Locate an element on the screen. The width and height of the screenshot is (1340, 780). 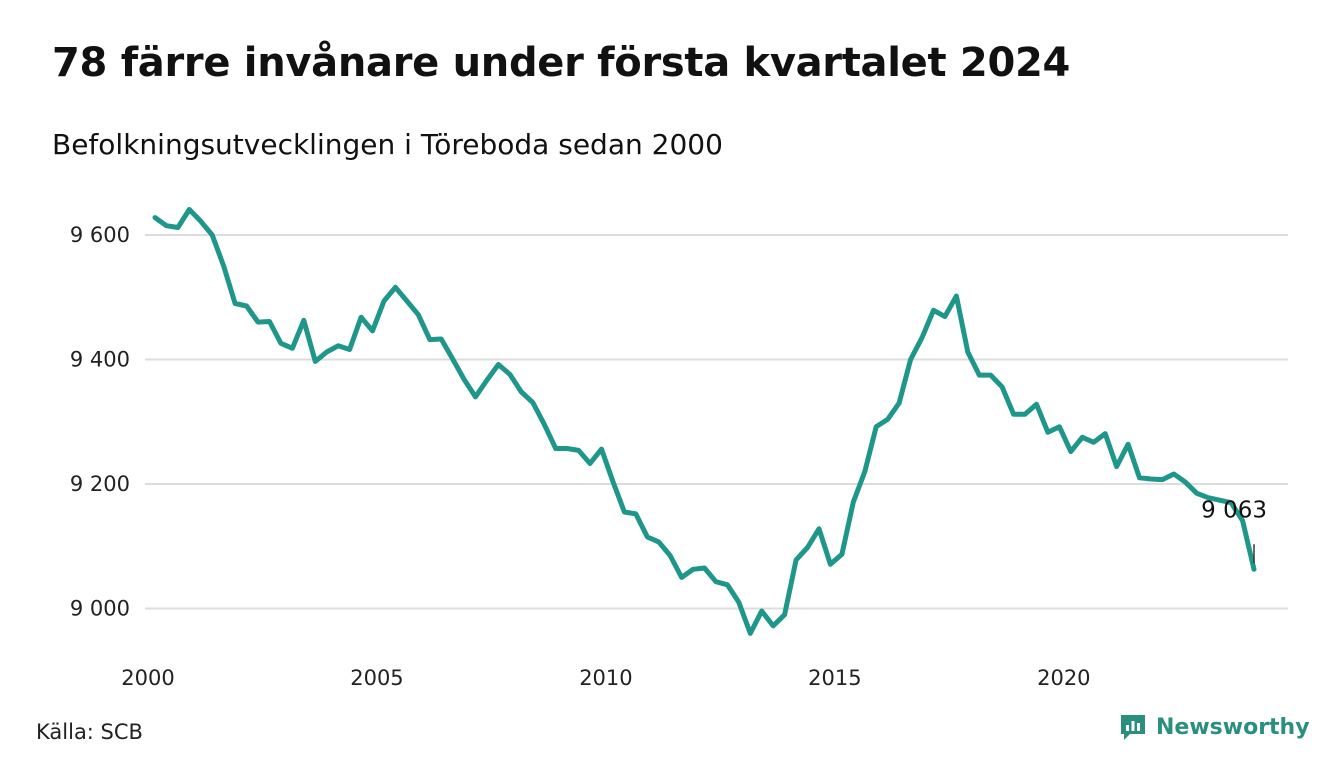
brand-name: Newsworthy is located at coordinates (1233, 727).